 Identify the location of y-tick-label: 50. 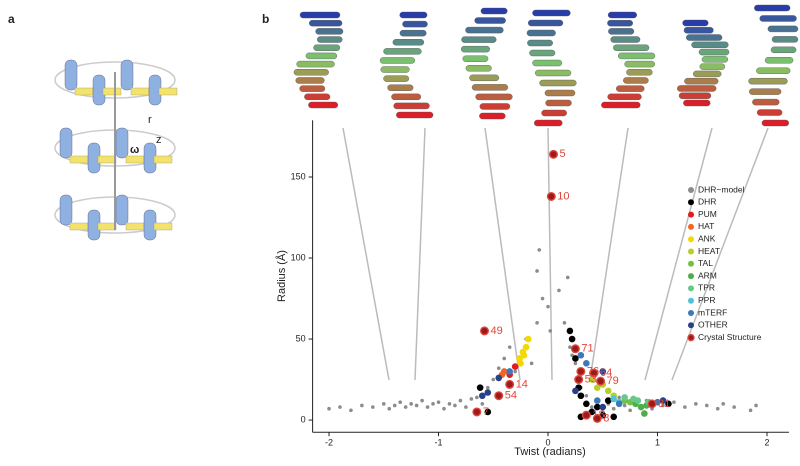
(301, 338).